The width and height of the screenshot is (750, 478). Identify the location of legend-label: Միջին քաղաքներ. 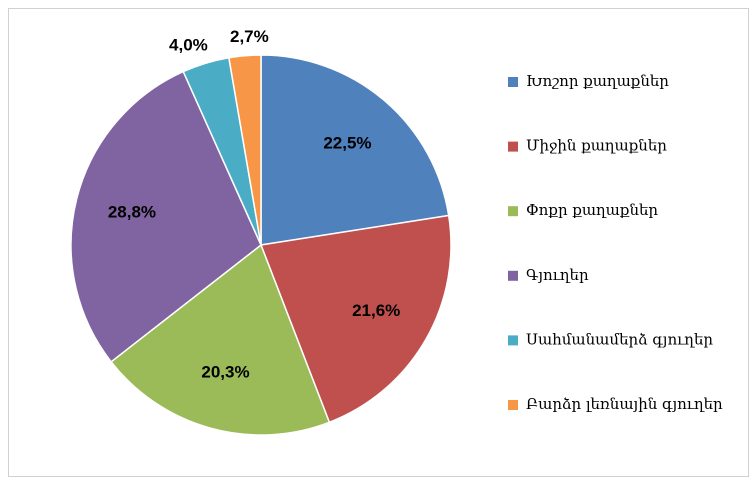
(596, 146).